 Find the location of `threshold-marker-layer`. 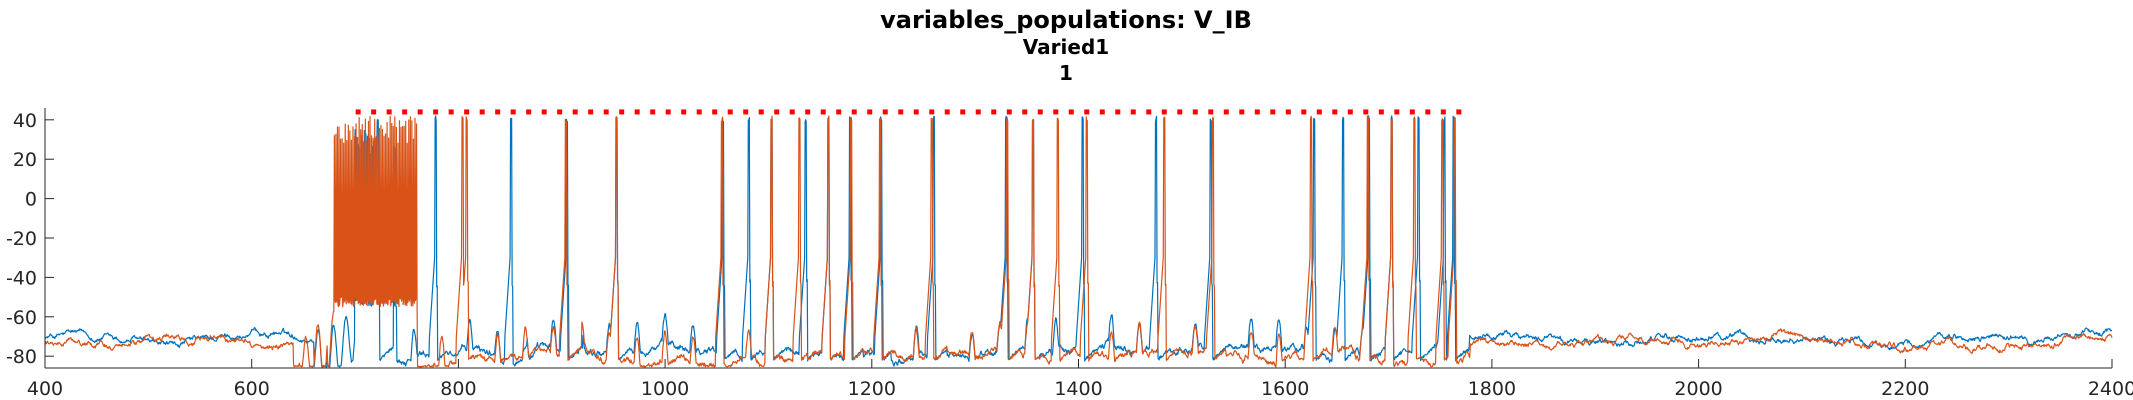

threshold-marker-layer is located at coordinates (908, 112).